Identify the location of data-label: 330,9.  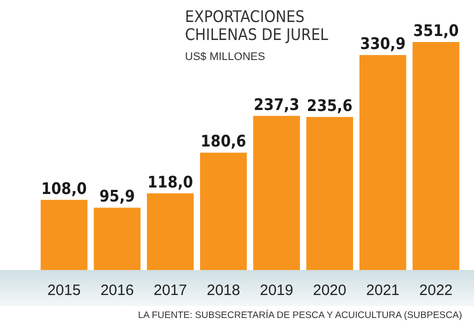
(383, 44).